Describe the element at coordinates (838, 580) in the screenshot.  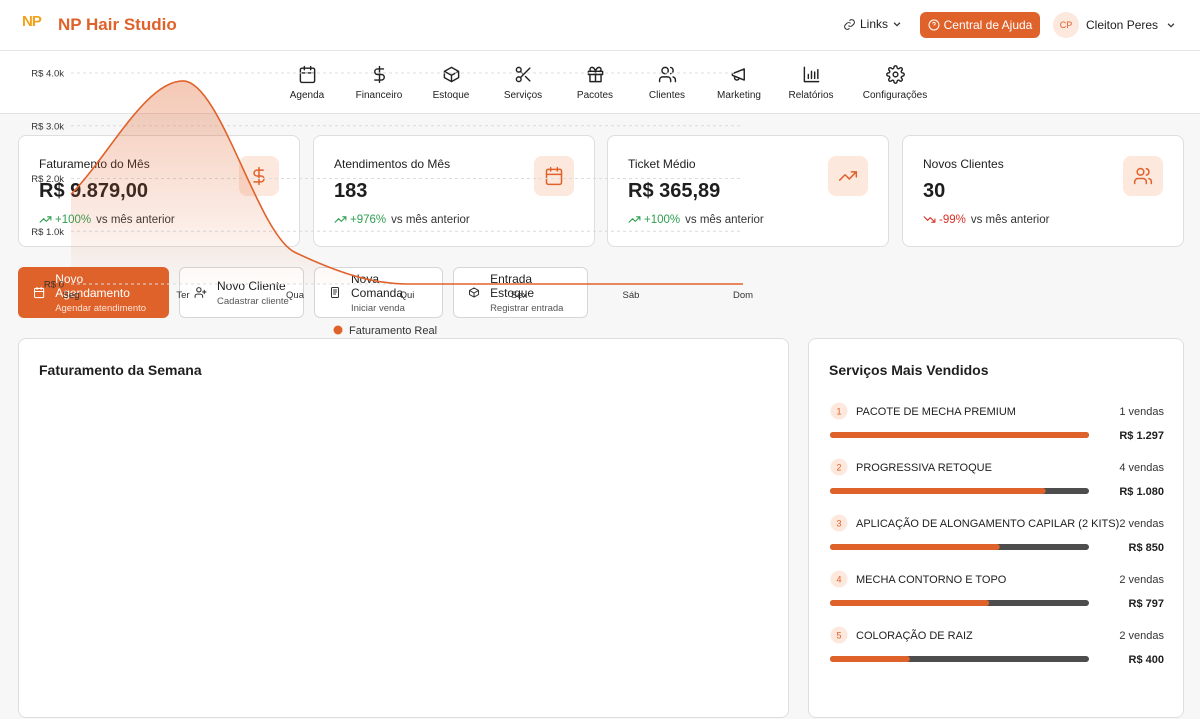
I see `rank: 4` at that location.